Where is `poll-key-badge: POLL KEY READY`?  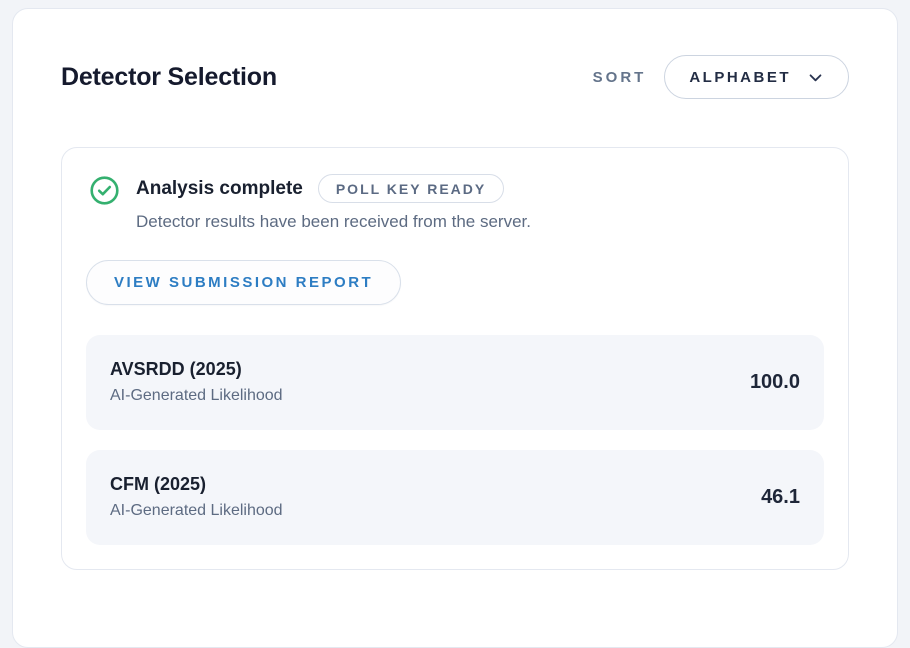 poll-key-badge: POLL KEY READY is located at coordinates (411, 188).